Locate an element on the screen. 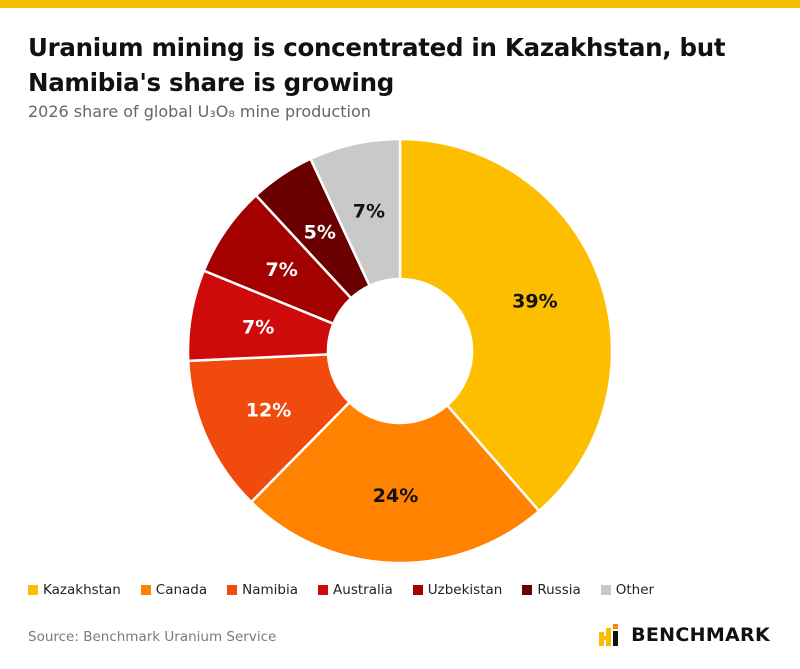 The image size is (800, 669). title-line-2: Namibia's share is growing is located at coordinates (211, 82).